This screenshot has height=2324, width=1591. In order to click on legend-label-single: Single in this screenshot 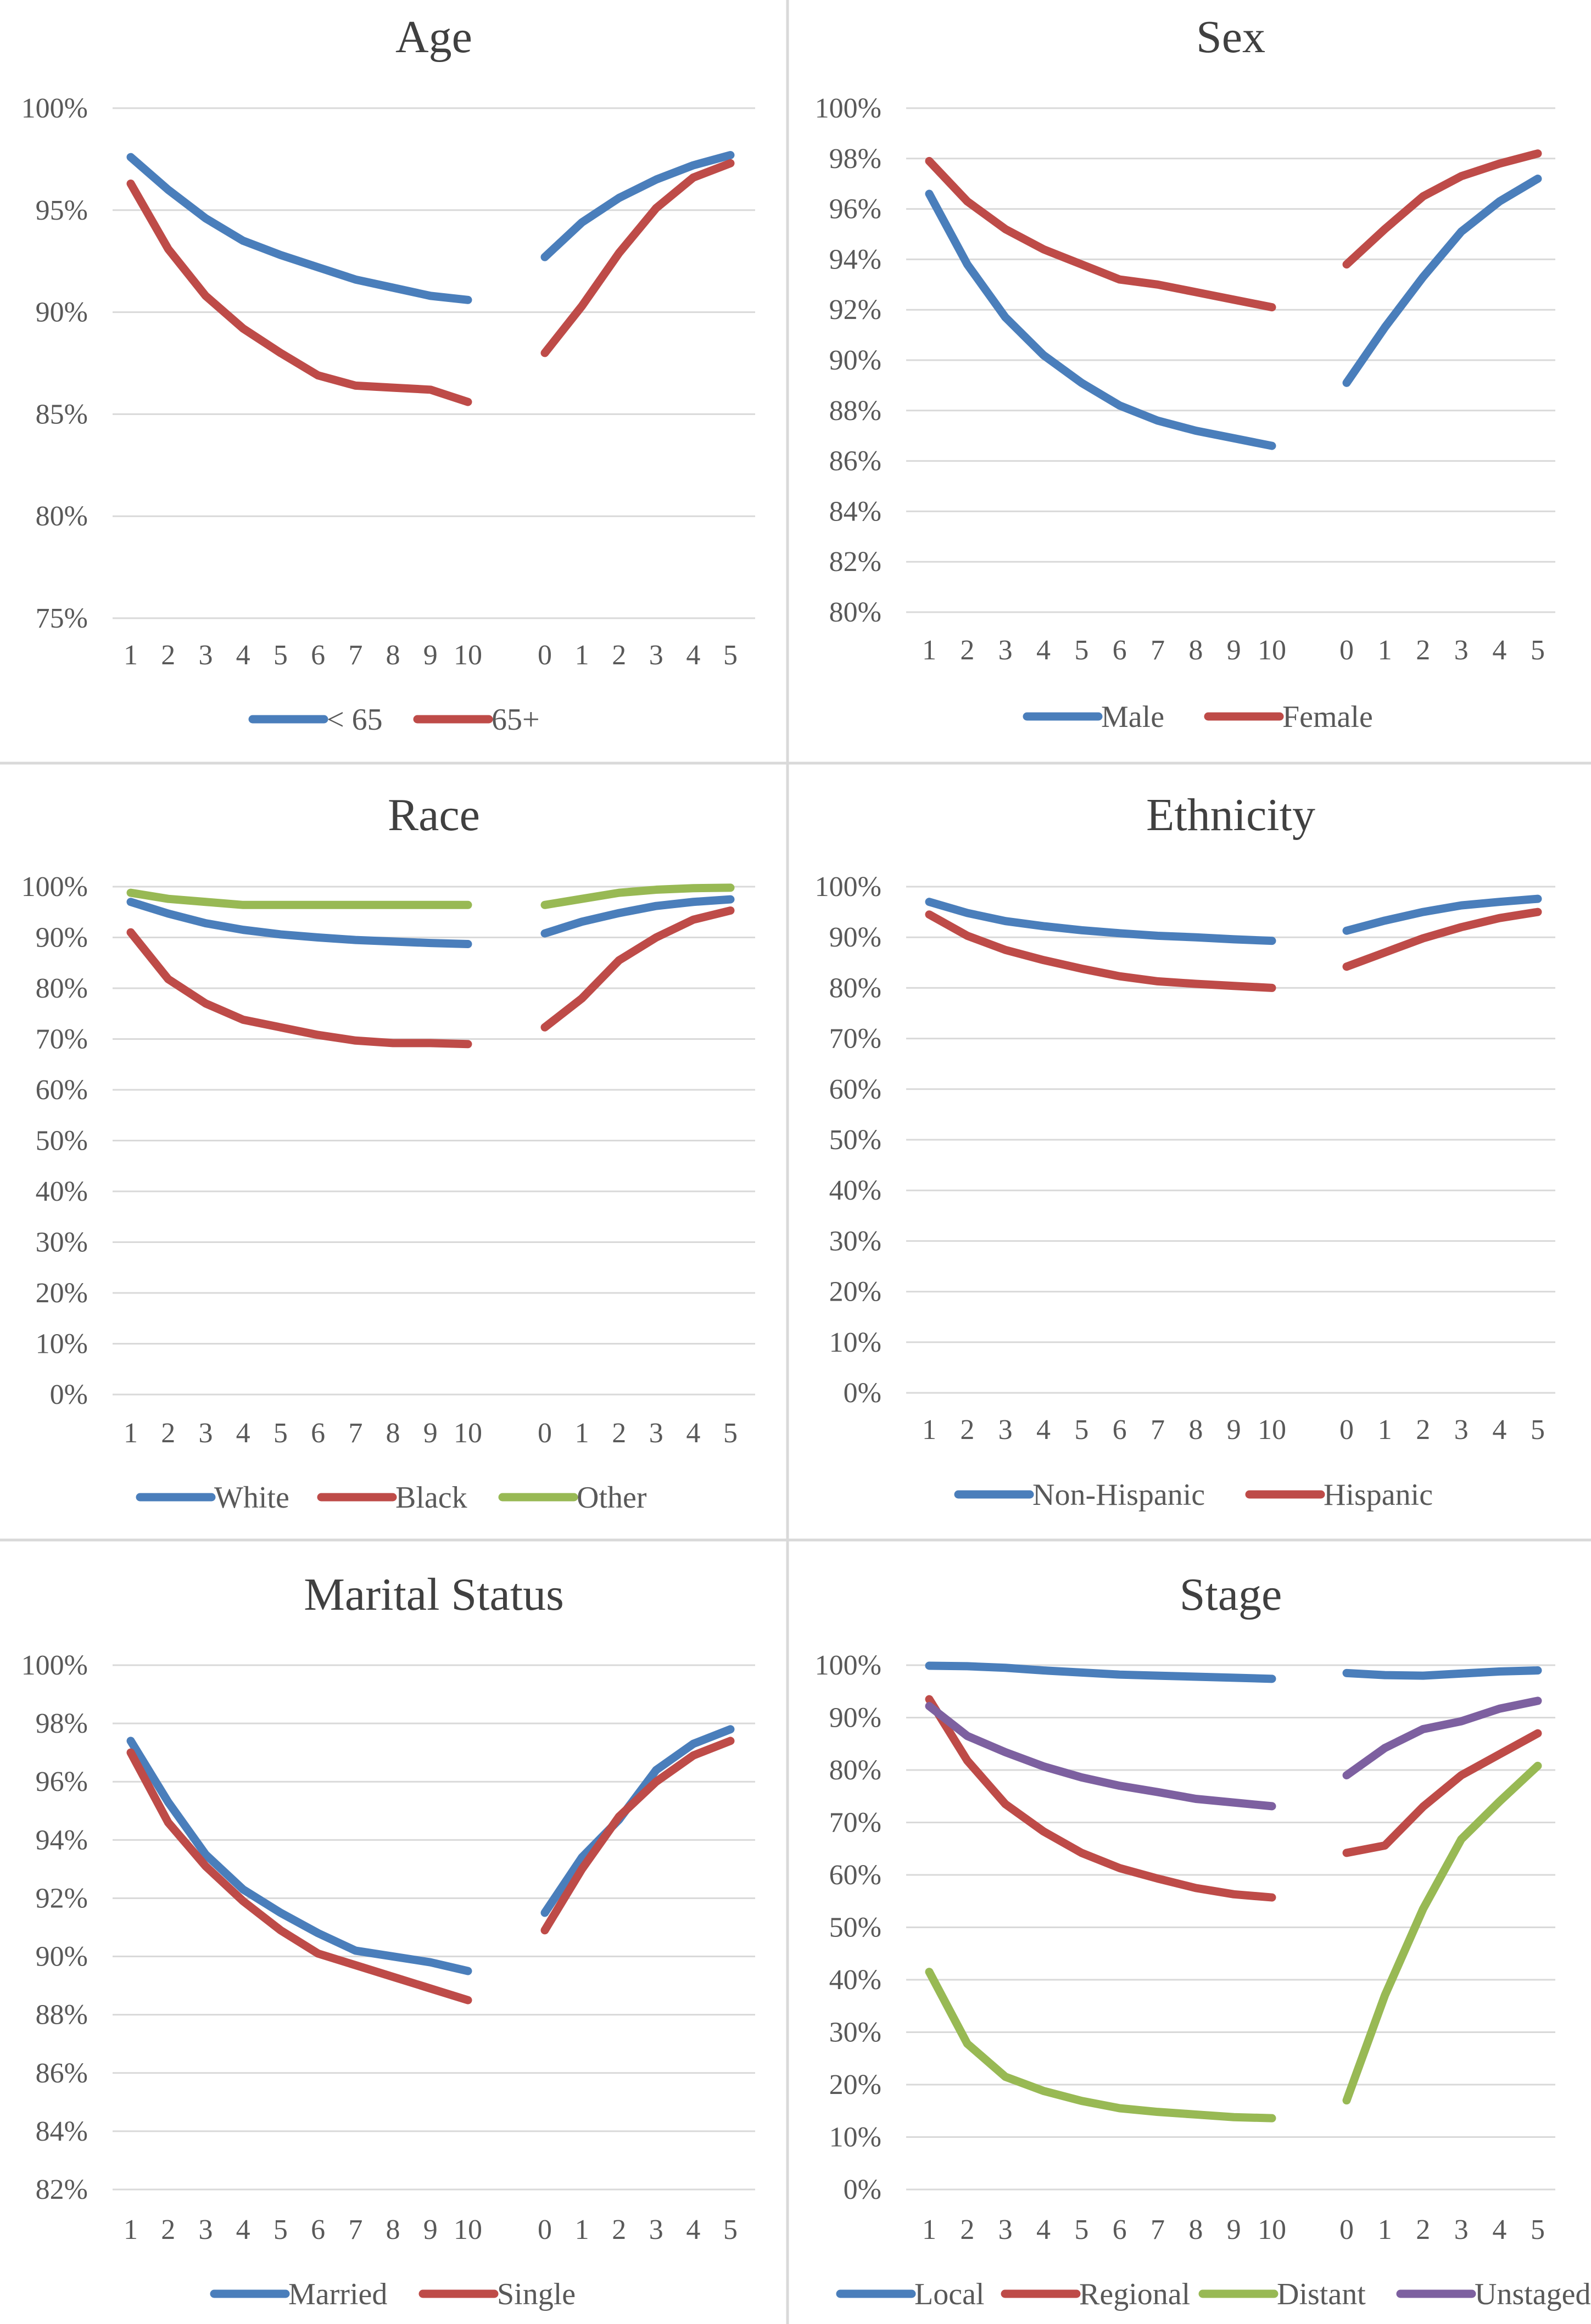, I will do `click(536, 2294)`.